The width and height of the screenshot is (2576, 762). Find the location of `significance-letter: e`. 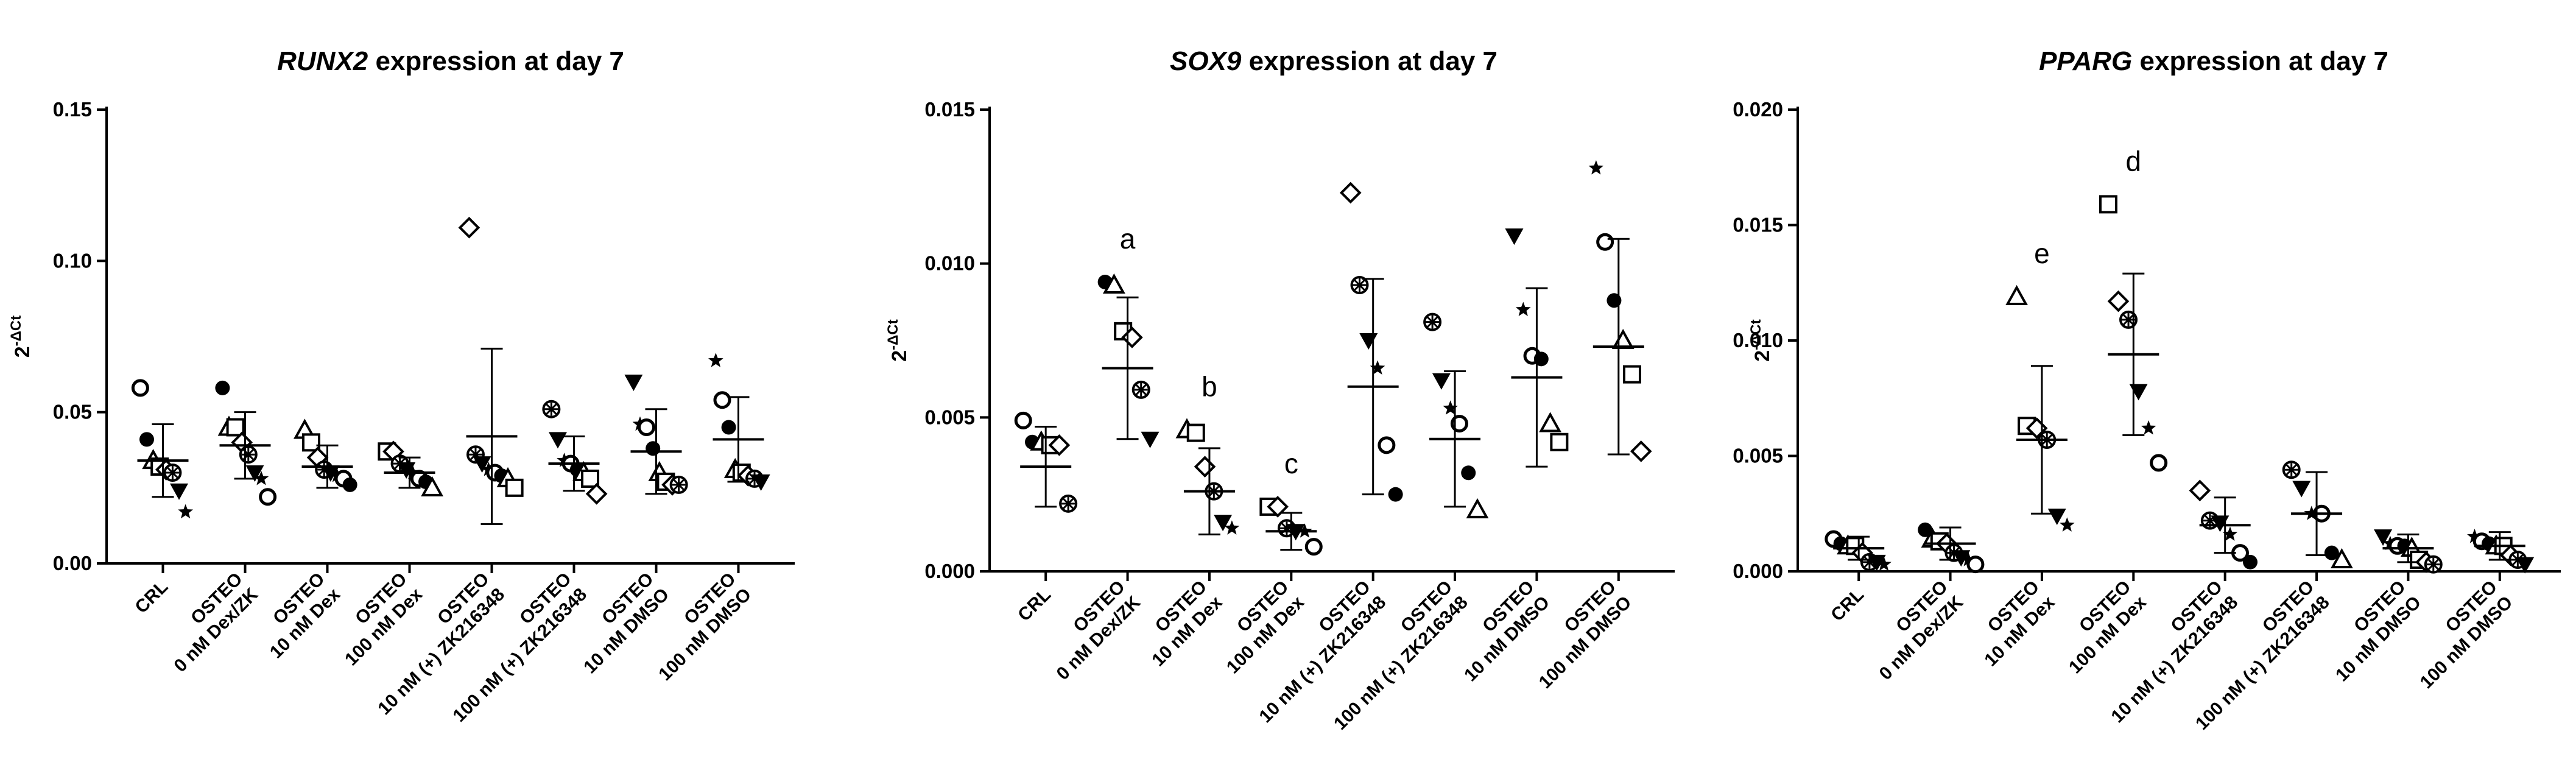

significance-letter: e is located at coordinates (2042, 253).